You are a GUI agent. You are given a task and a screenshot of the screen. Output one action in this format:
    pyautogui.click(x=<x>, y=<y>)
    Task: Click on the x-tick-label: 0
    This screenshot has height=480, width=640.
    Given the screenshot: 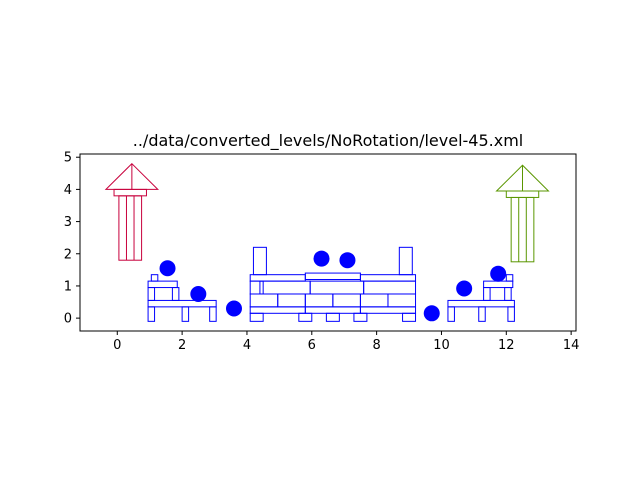 What is the action you would take?
    pyautogui.click(x=117, y=345)
    